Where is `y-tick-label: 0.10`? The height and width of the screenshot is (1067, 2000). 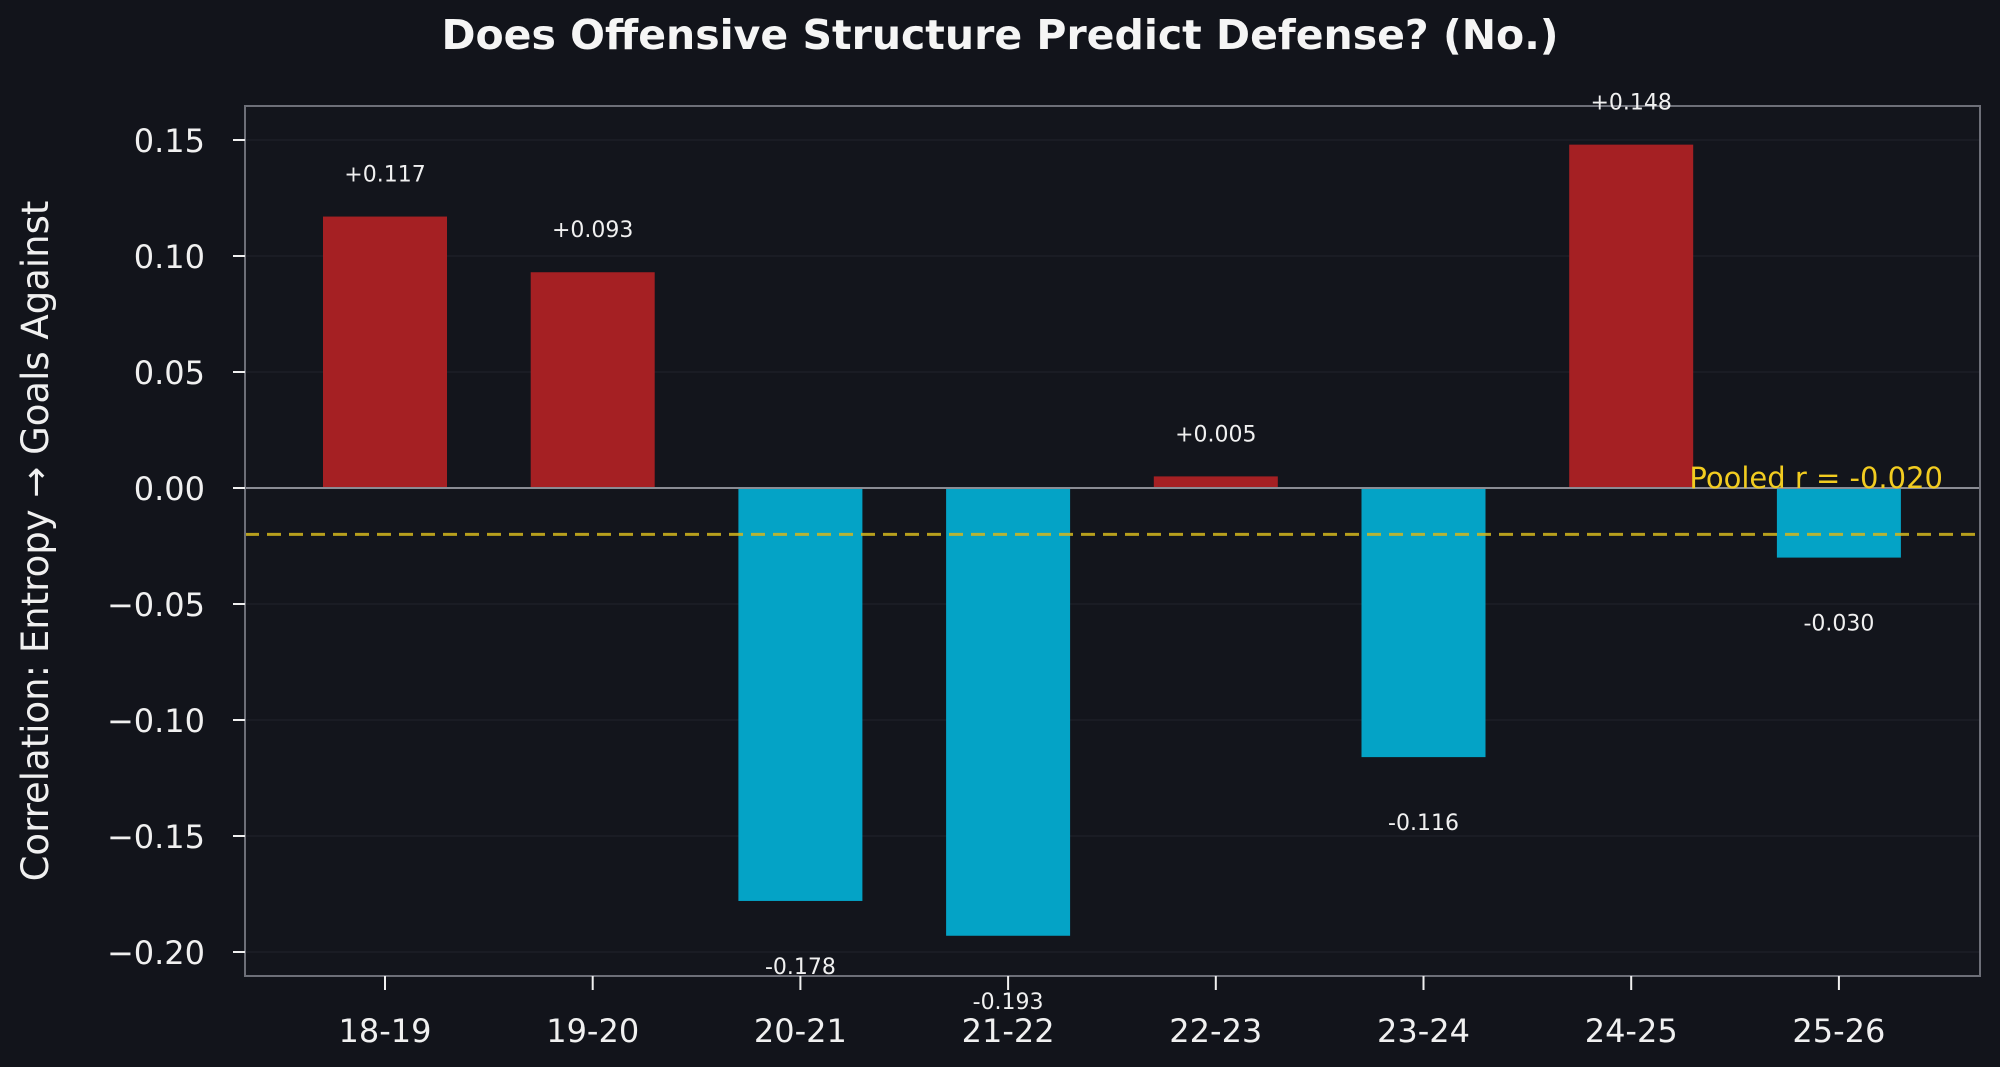 y-tick-label: 0.10 is located at coordinates (169, 257).